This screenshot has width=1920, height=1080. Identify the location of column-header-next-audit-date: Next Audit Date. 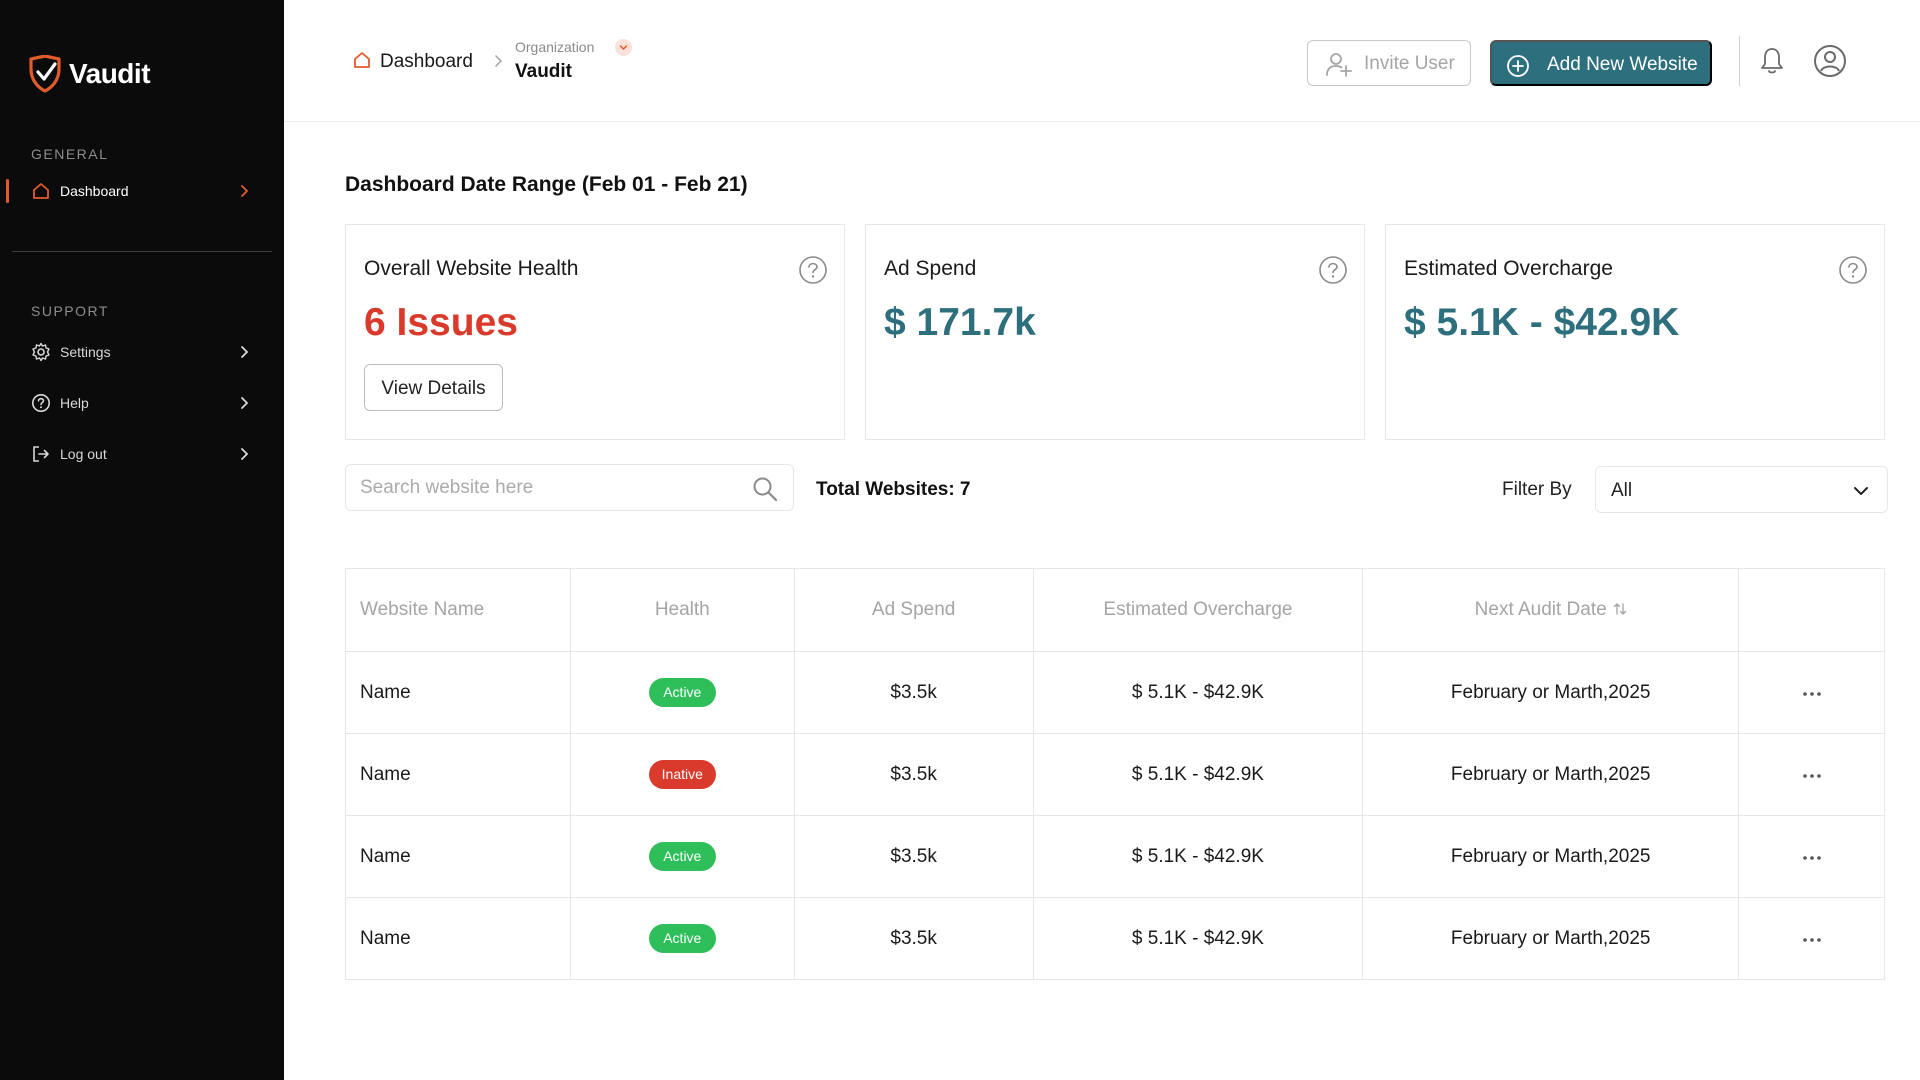
(1551, 610).